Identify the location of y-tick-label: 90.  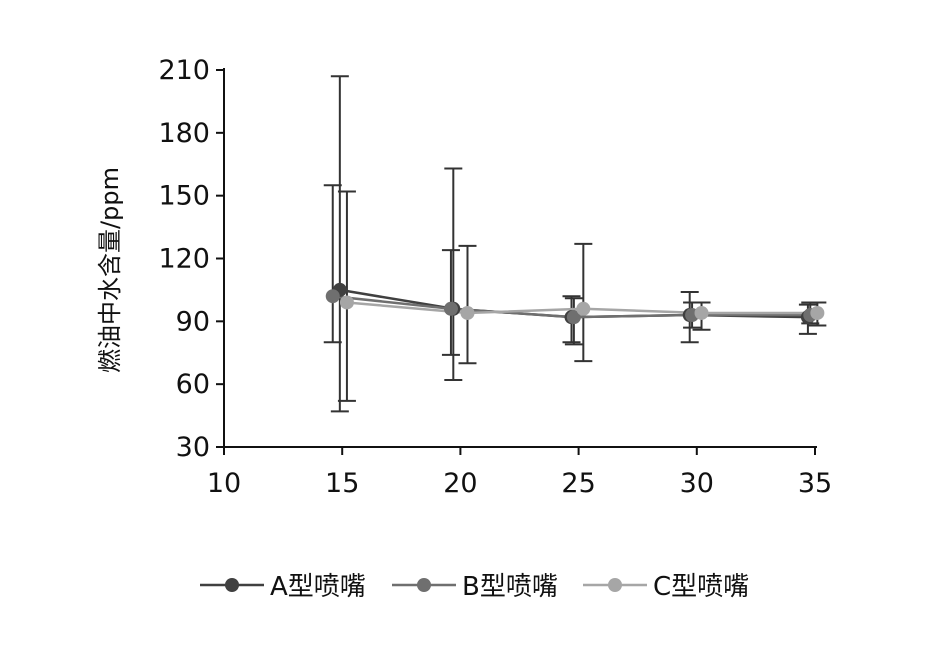
(193, 321).